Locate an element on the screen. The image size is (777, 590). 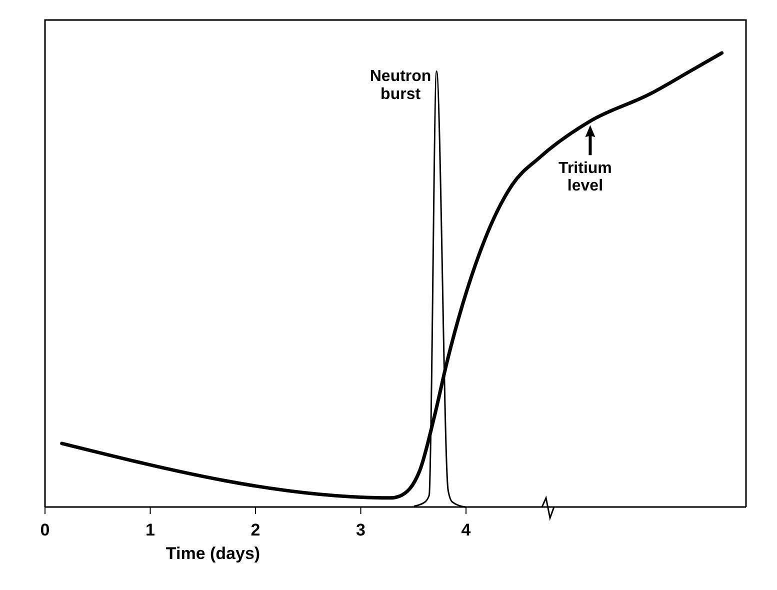
legend-label: Tritium level is located at coordinates (585, 177).